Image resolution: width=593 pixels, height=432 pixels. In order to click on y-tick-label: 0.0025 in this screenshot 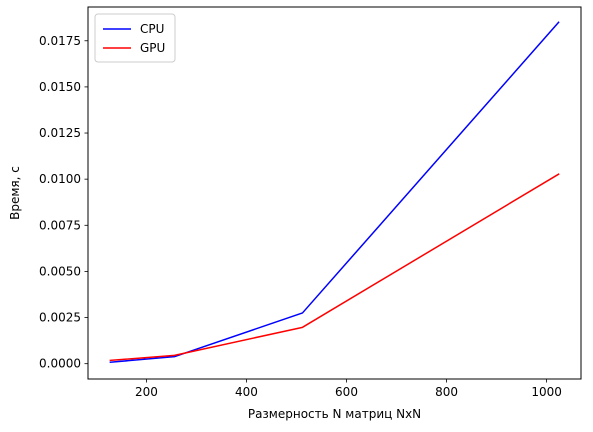, I will do `click(60, 318)`.